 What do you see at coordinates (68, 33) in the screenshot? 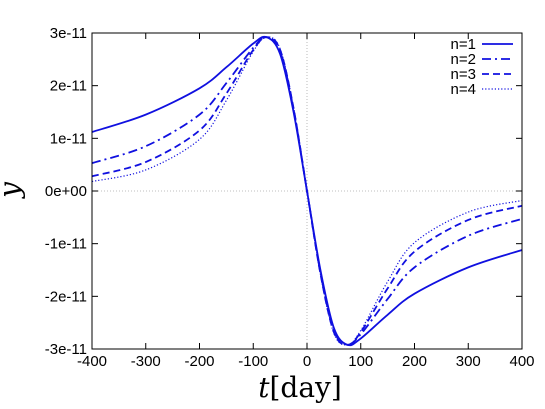
I see `y-tick-label: 3e-11` at bounding box center [68, 33].